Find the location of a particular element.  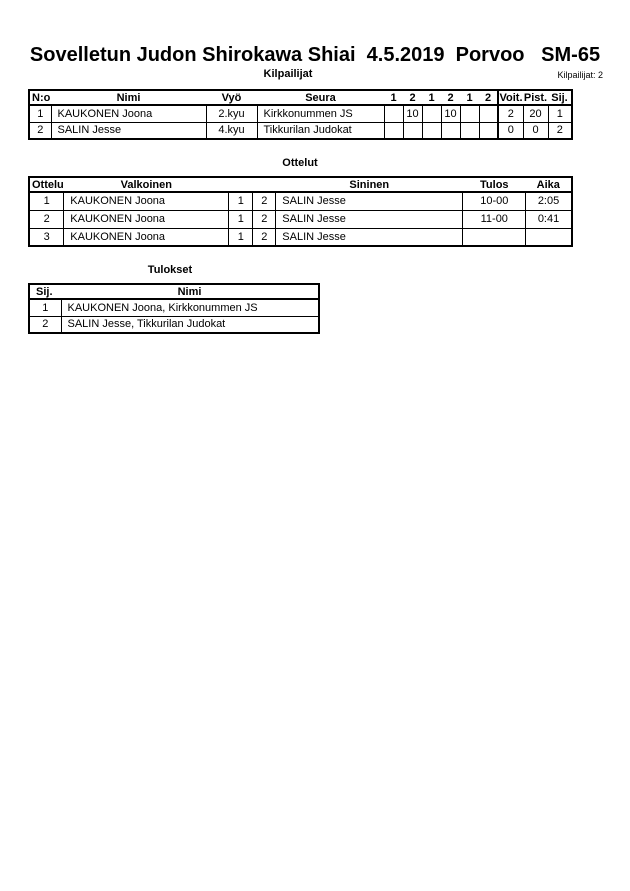

cell-seura: Tikkurilan Judokat is located at coordinates (320, 130).